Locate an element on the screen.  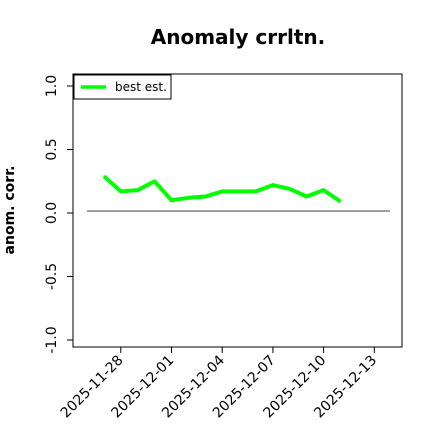
legend-label-best-est: best est. is located at coordinates (141, 87).